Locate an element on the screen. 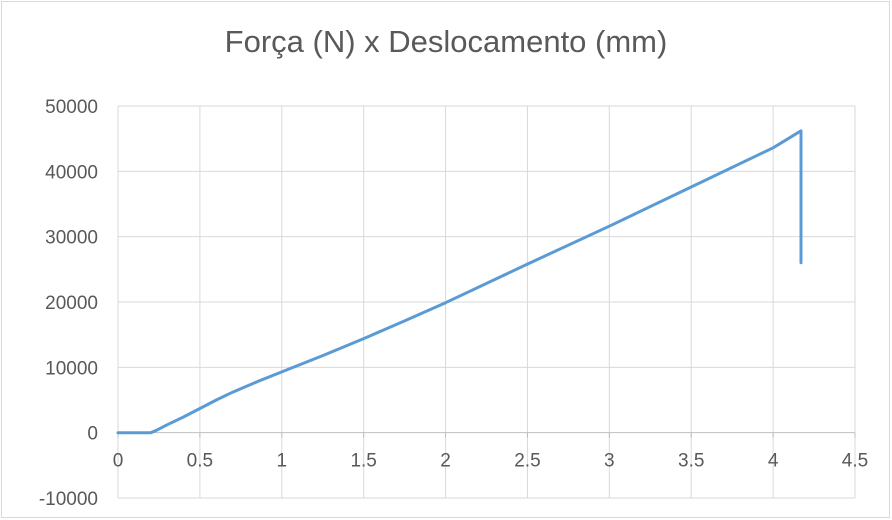 The image size is (892, 520). x-tick-label: 0.5 is located at coordinates (200, 461).